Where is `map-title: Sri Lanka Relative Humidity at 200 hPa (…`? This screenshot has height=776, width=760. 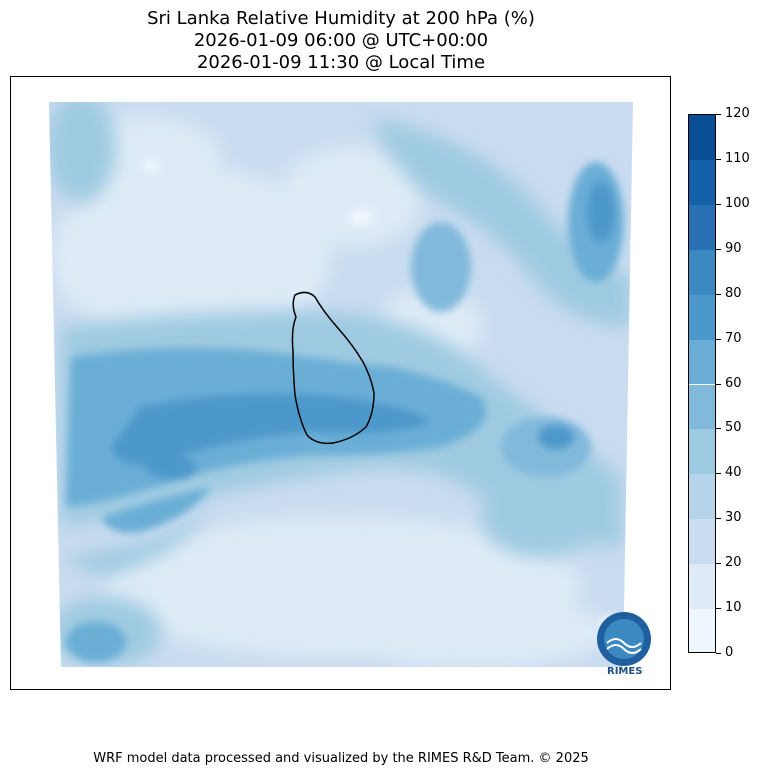
map-title: Sri Lanka Relative Humidity at 200 hPa (… is located at coordinates (341, 41).